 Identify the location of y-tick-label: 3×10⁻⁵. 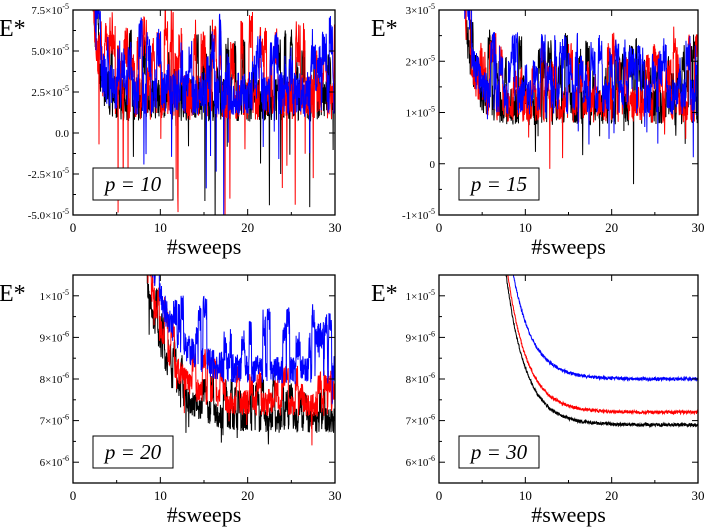
(420, 9).